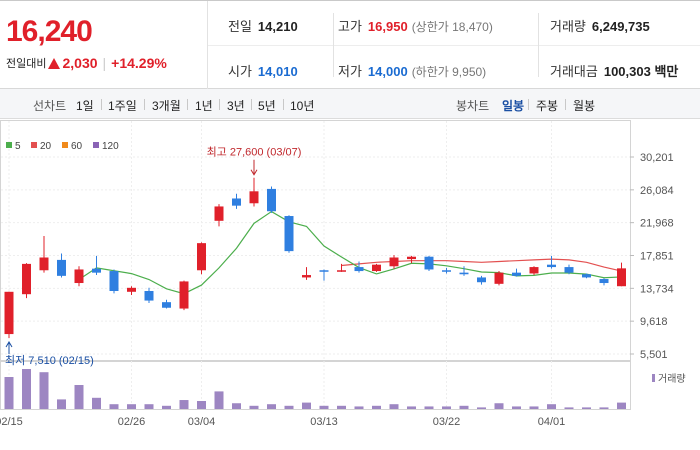 This screenshot has height=450, width=700. Describe the element at coordinates (657, 257) in the screenshot. I see `y-tick-label: 17,851` at that location.